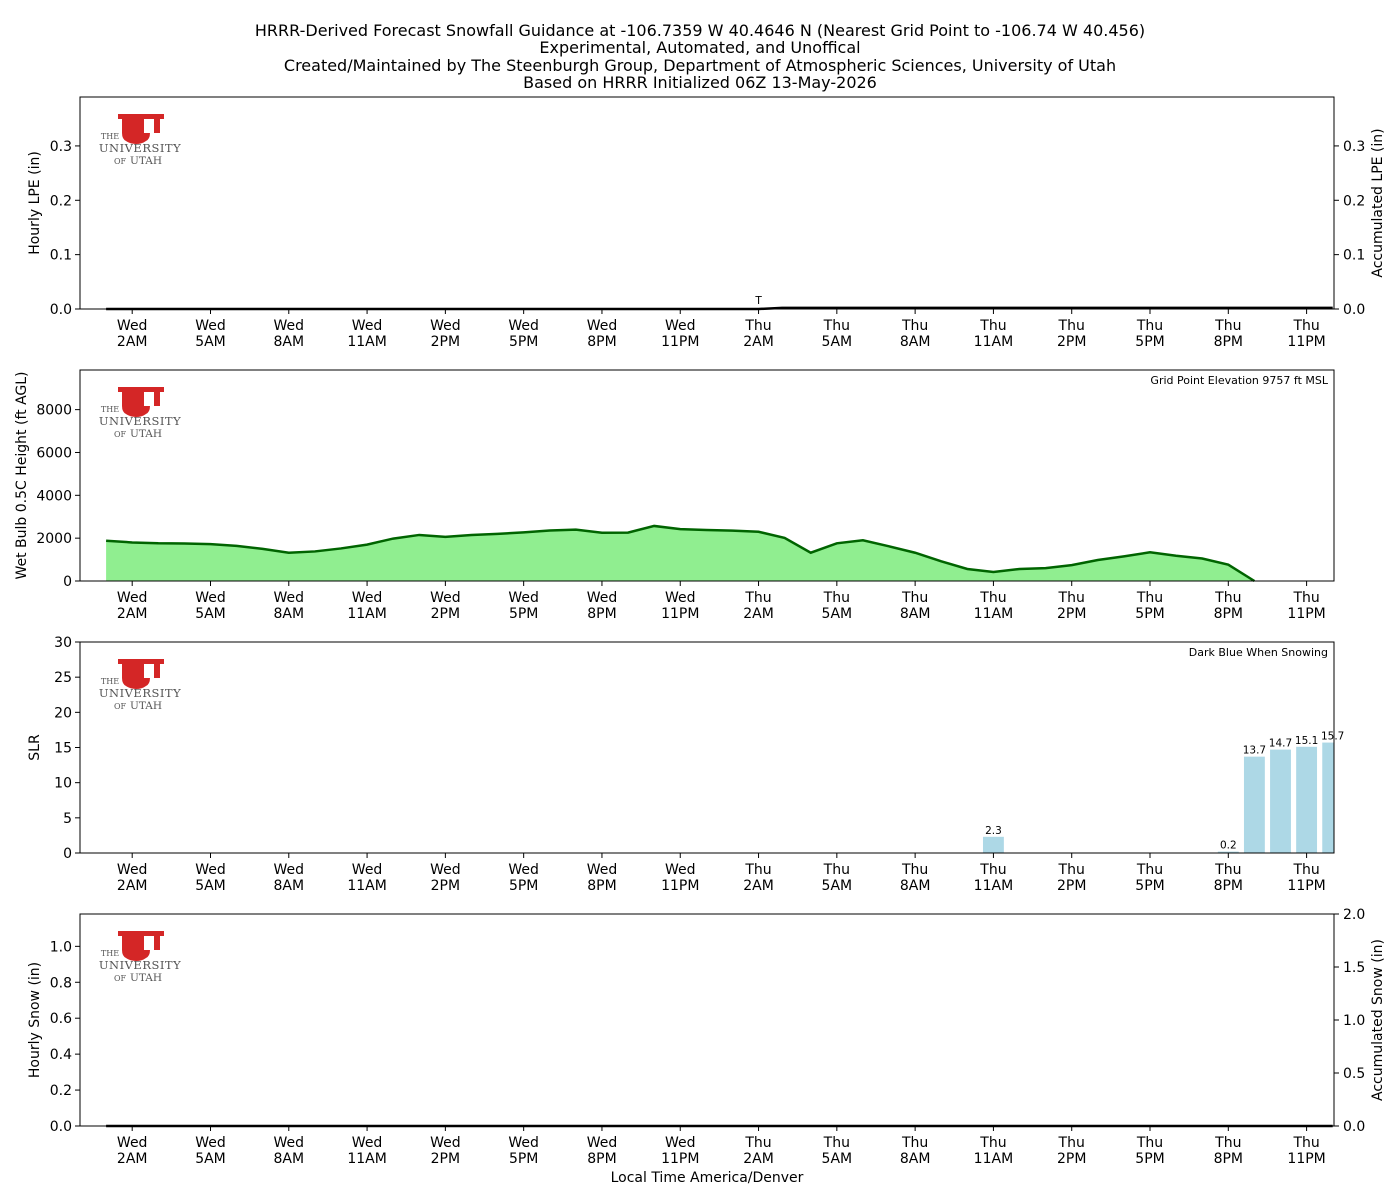  I want to click on y-tick-label: 0.4, so click(61, 1055).